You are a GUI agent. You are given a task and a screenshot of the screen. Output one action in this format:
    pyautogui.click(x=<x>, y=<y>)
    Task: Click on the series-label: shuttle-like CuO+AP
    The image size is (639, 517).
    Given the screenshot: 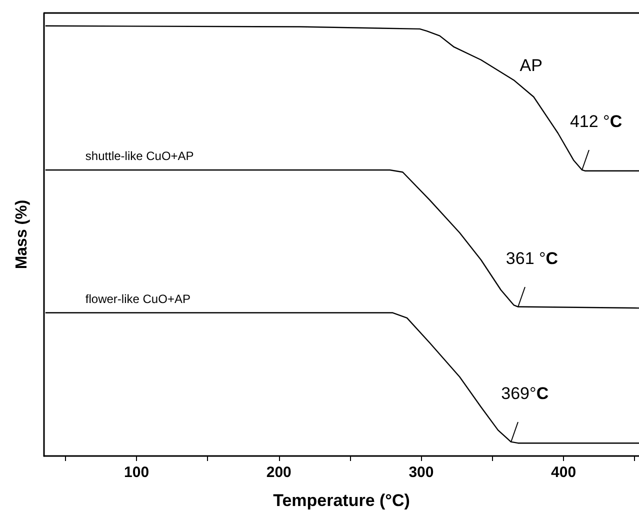 What is the action you would take?
    pyautogui.click(x=139, y=155)
    